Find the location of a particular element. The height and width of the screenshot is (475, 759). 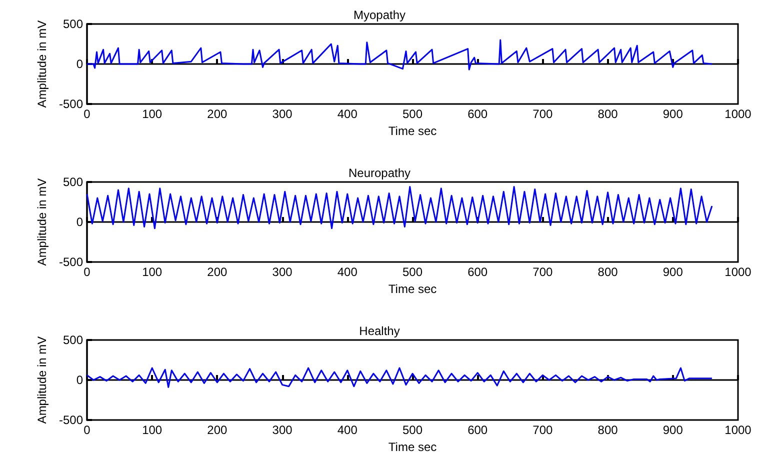

chart-title: Healthy is located at coordinates (379, 331).